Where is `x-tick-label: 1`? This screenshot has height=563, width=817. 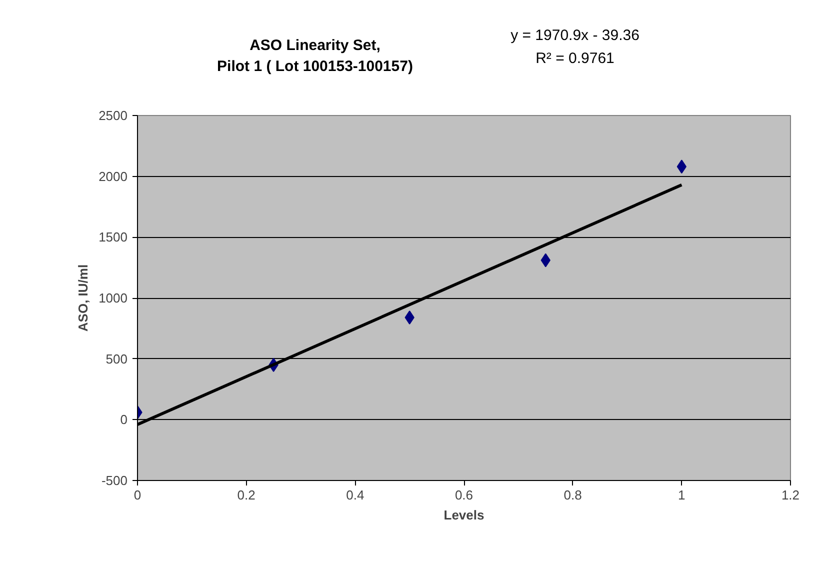
x-tick-label: 1 is located at coordinates (682, 495).